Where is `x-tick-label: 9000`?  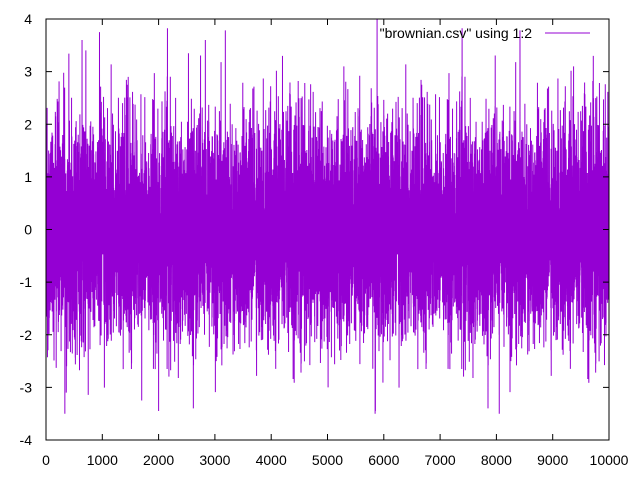 x-tick-label: 9000 is located at coordinates (552, 460).